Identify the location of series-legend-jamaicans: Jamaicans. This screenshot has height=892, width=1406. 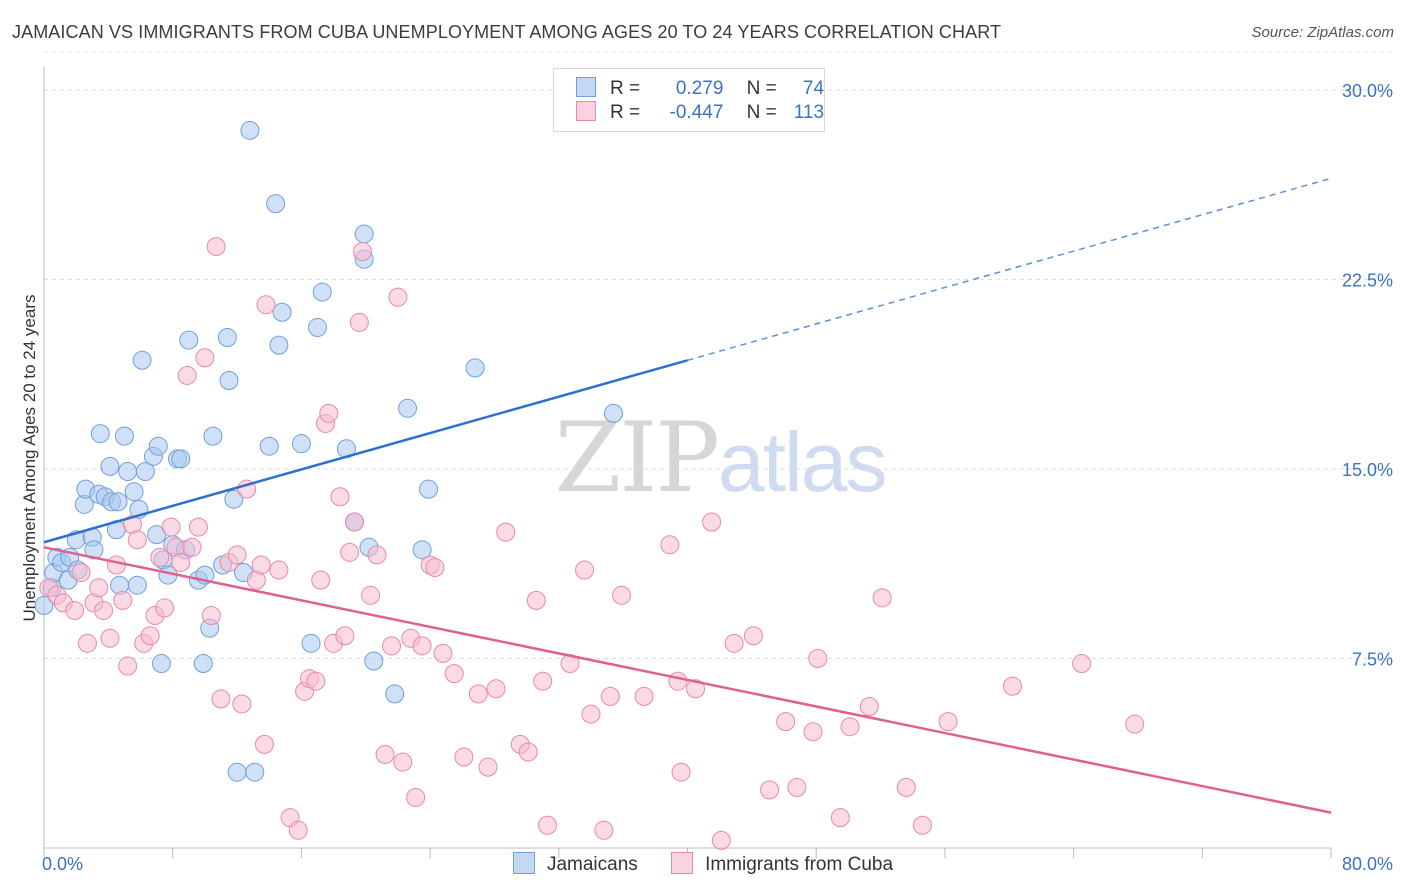
(575, 864).